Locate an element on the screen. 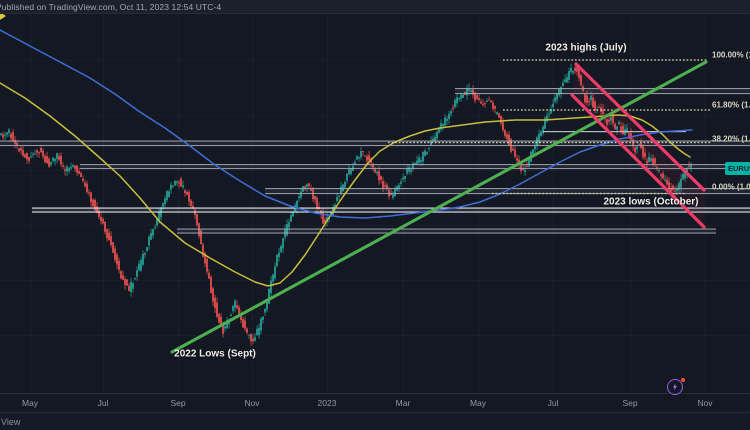 This screenshot has height=430, width=750. chart-annotation: 2023 lows (October) is located at coordinates (651, 202).